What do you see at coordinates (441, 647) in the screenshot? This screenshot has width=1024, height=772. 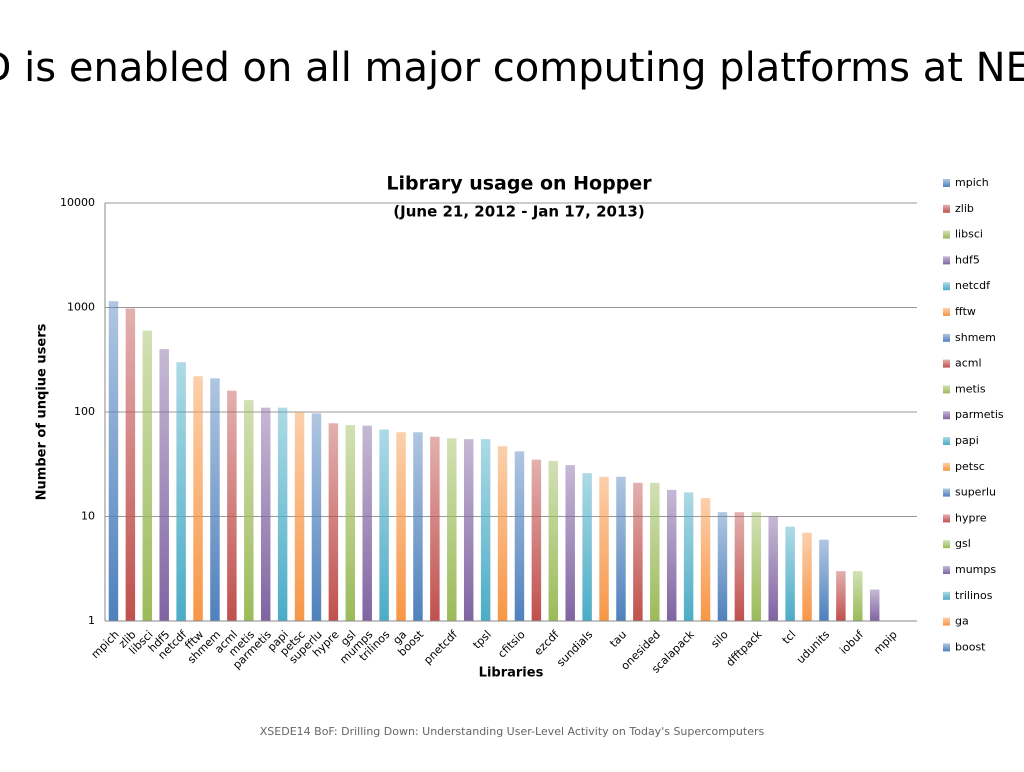 I see `x-tick-label: pnetcdf` at bounding box center [441, 647].